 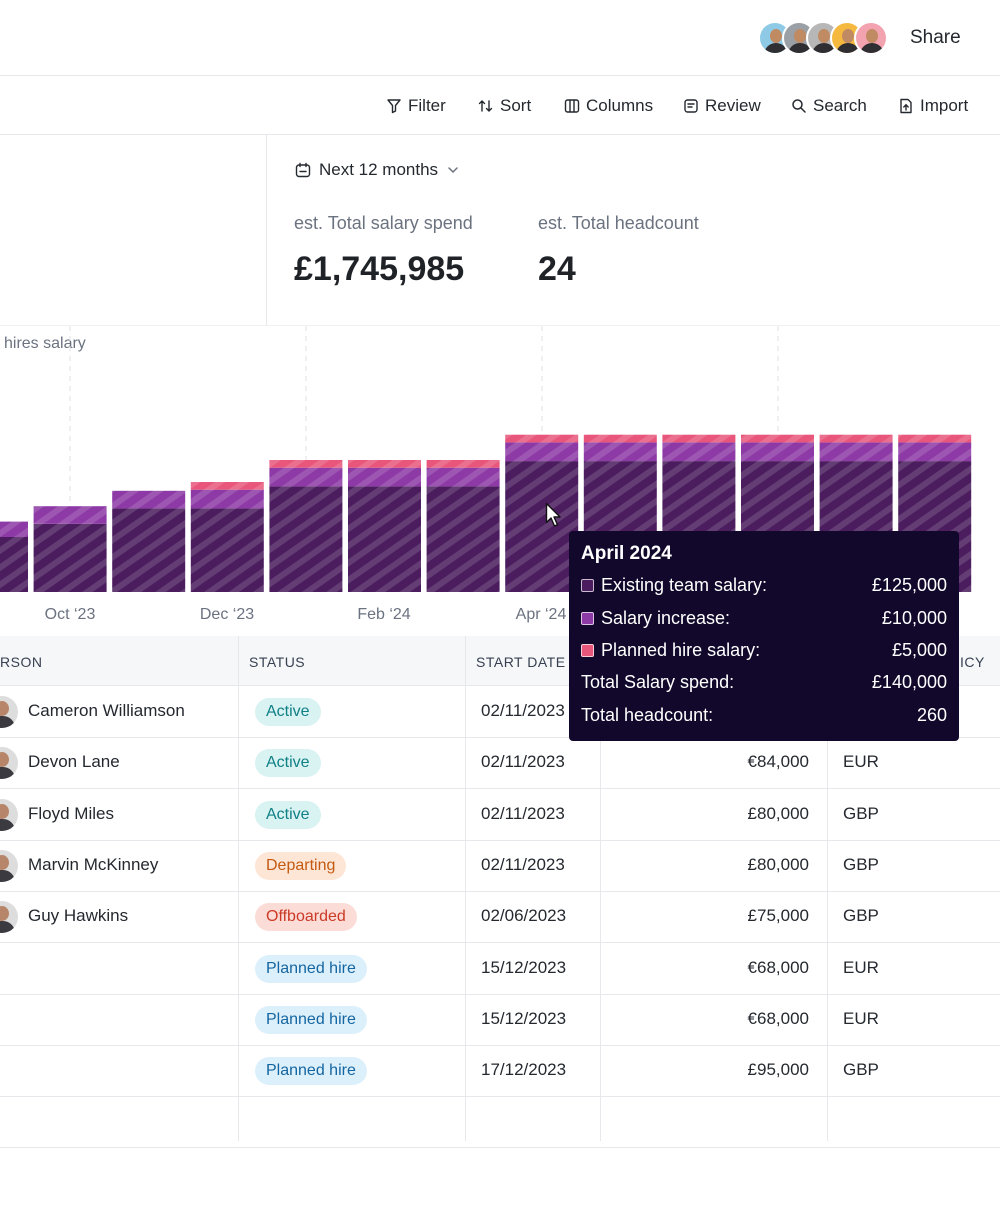 What do you see at coordinates (778, 916) in the screenshot?
I see `salary: £75,000` at bounding box center [778, 916].